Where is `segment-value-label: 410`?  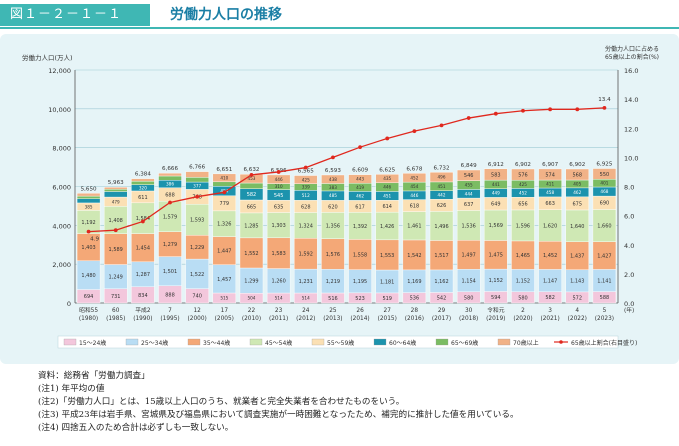
segment-value-label: 410 is located at coordinates (224, 177).